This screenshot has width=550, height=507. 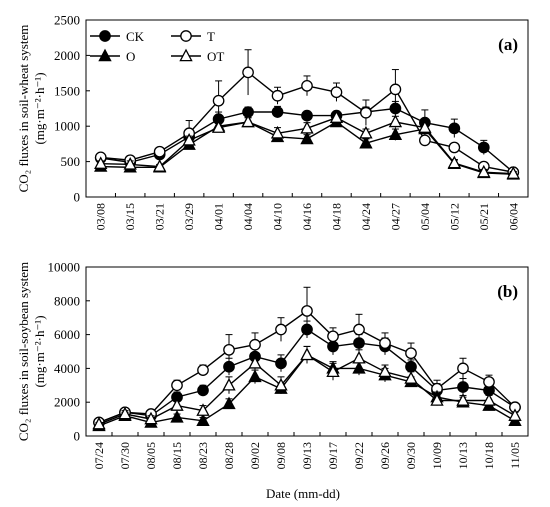 What do you see at coordinates (278, 216) in the screenshot?
I see `x-tick-label-a: 04/10` at bounding box center [278, 216].